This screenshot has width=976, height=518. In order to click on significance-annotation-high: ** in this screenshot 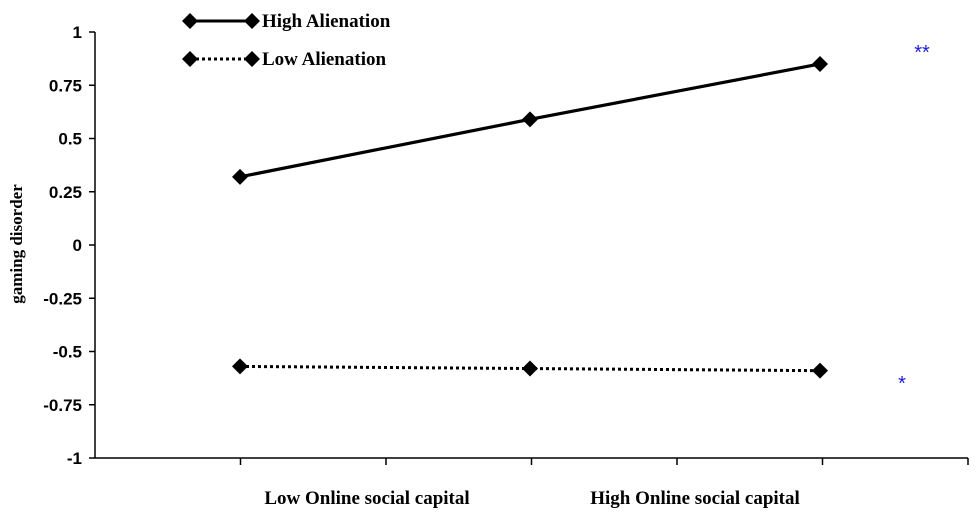, I will do `click(922, 53)`.